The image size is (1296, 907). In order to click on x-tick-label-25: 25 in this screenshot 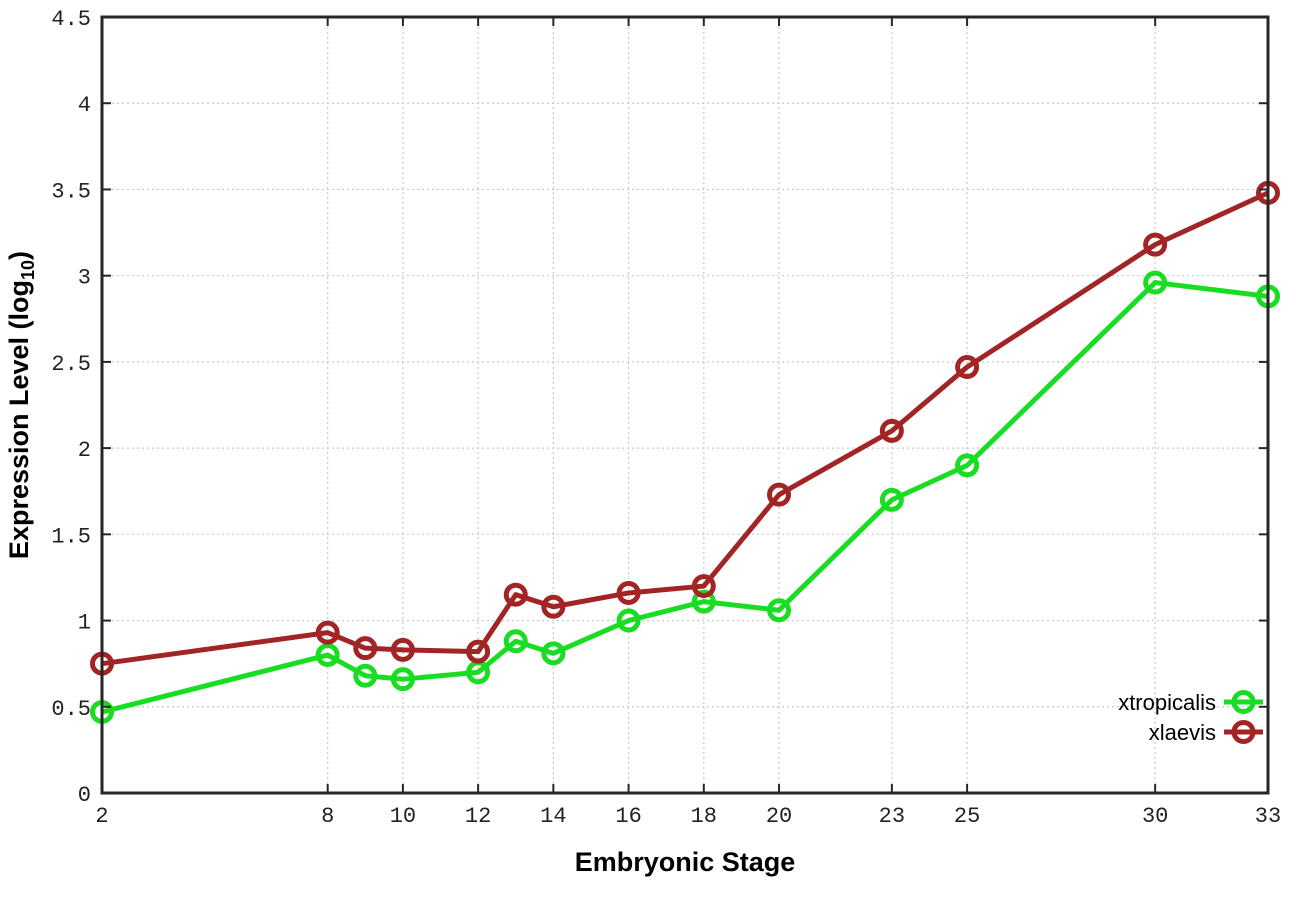, I will do `click(967, 816)`.